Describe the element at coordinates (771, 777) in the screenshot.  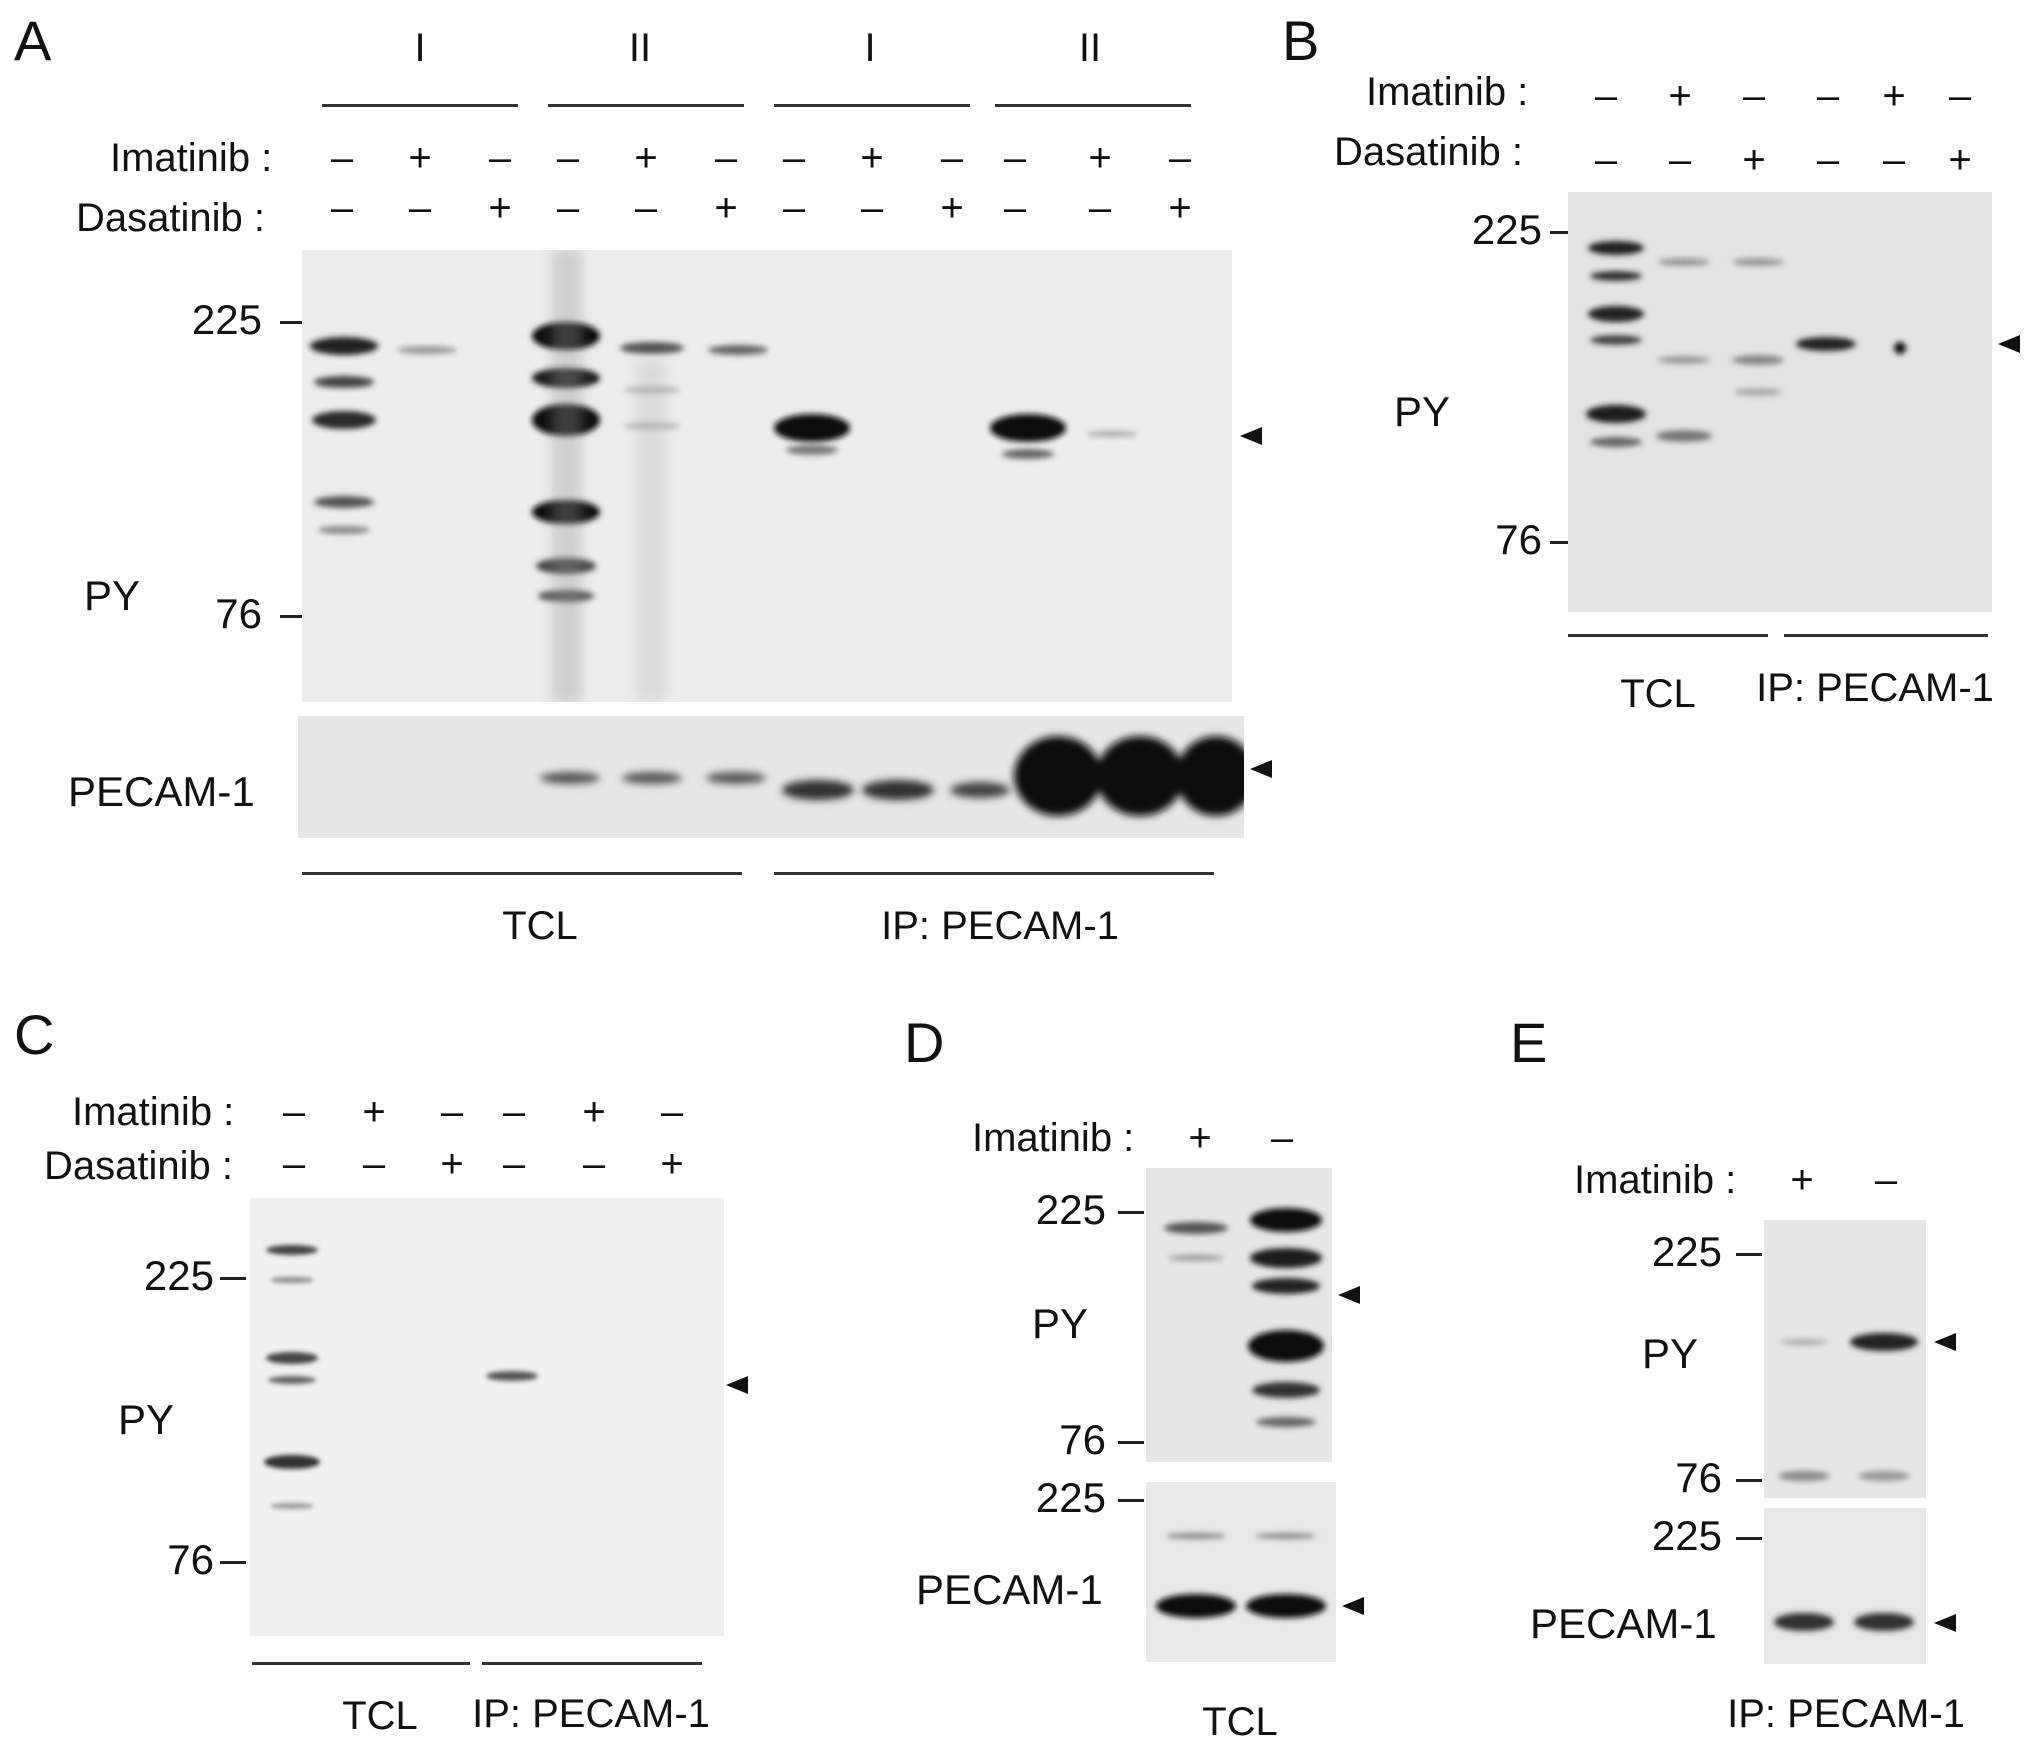
I see `blot-a-pecam` at that location.